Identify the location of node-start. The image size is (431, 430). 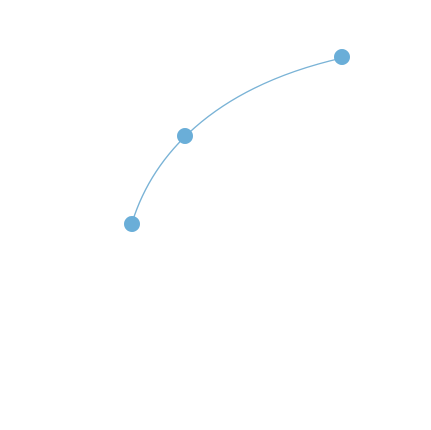
(132, 224).